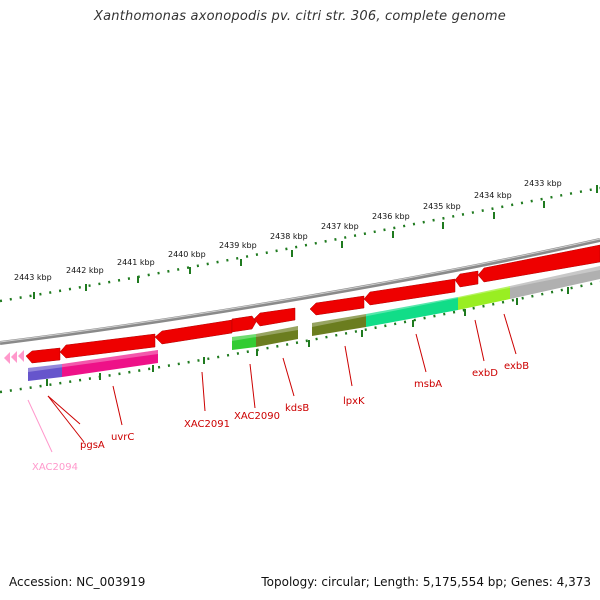 The image size is (600, 600). I want to click on gene-label: msbA, so click(428, 384).